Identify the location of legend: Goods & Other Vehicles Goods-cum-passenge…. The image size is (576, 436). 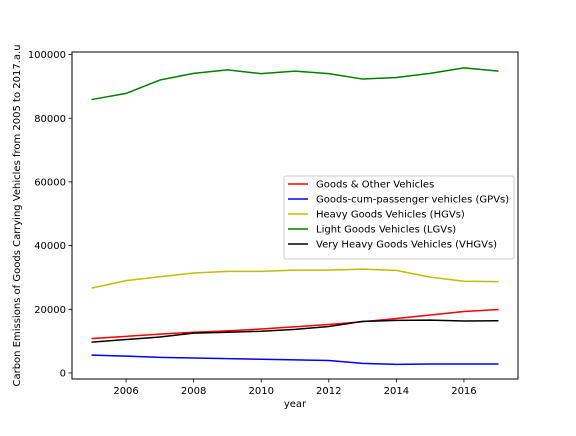
(399, 217).